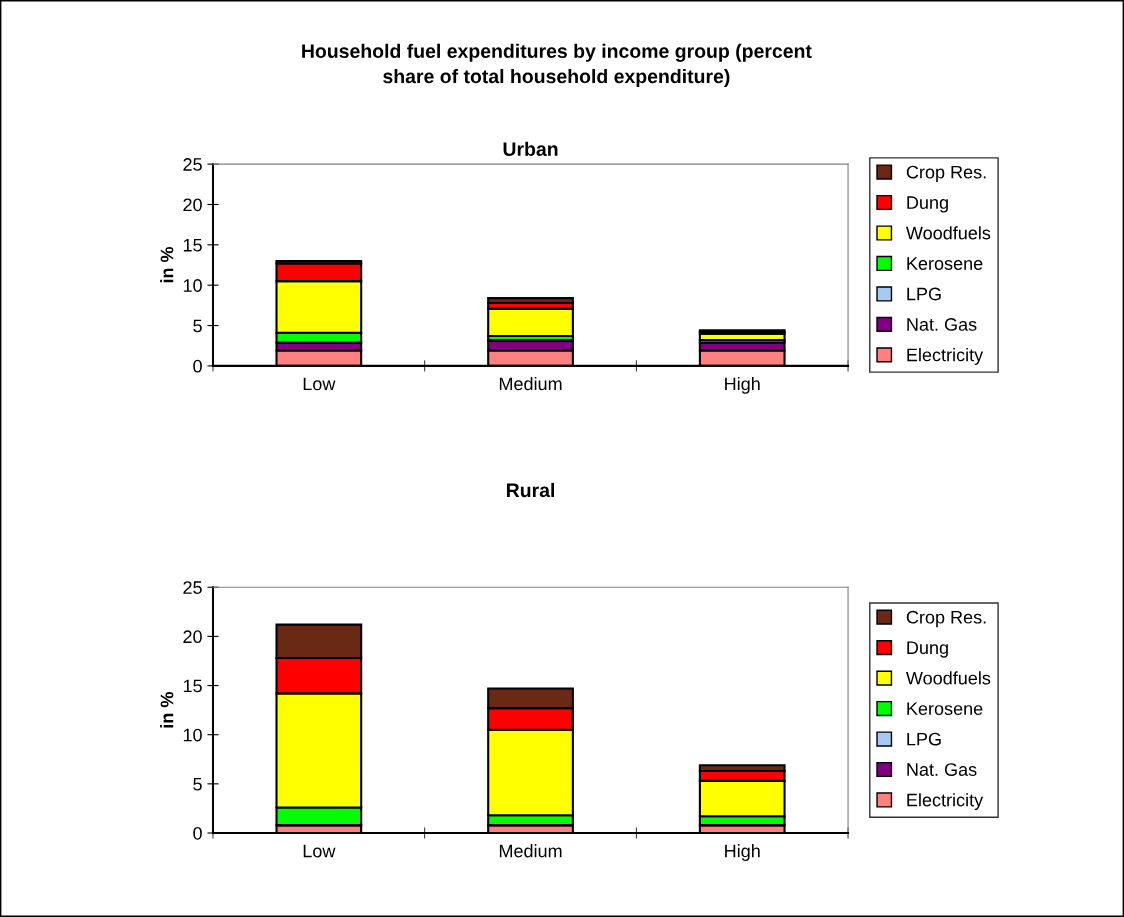 The image size is (1124, 917). Describe the element at coordinates (557, 65) in the screenshot. I see `chart-title: Household fuel expenditures by income group (percent share of total household expenditure)` at that location.